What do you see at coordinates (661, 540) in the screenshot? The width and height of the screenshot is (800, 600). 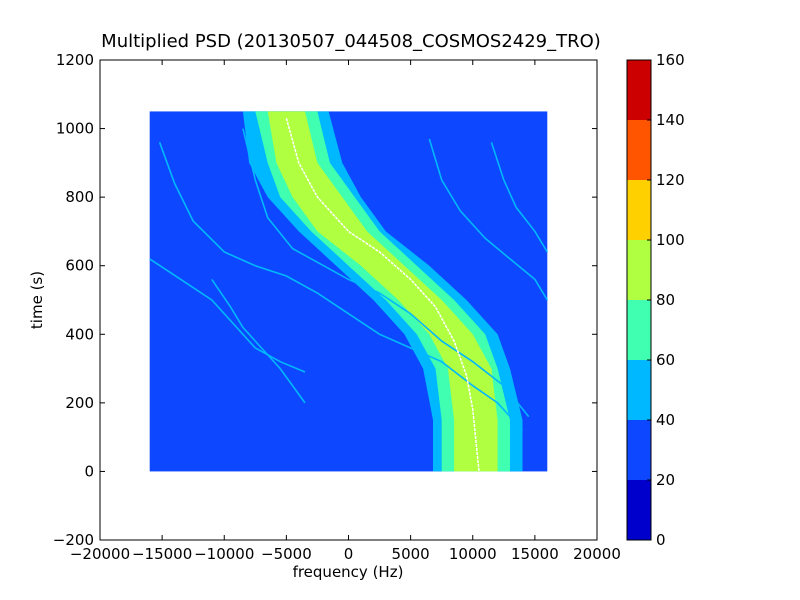 I see `colorbar-tick-label: 0` at bounding box center [661, 540].